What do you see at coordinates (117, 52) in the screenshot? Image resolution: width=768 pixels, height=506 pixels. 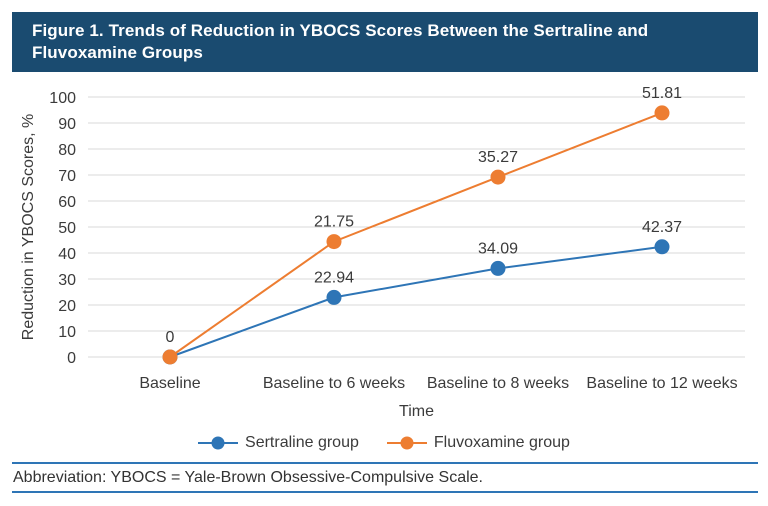 I see `figure-title-line-2: Fluvoxamine Groups` at bounding box center [117, 52].